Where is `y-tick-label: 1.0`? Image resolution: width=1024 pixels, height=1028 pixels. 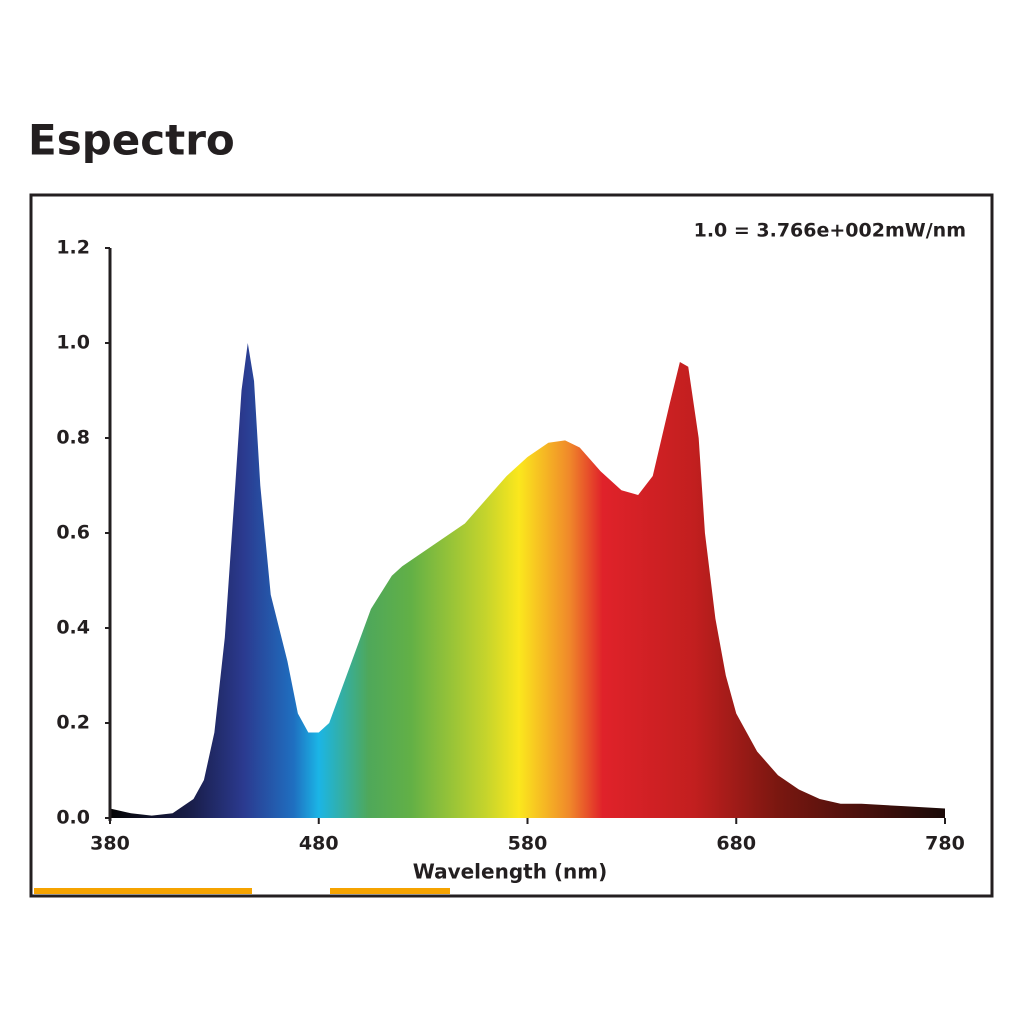
y-tick-label: 1.0 is located at coordinates (73, 343).